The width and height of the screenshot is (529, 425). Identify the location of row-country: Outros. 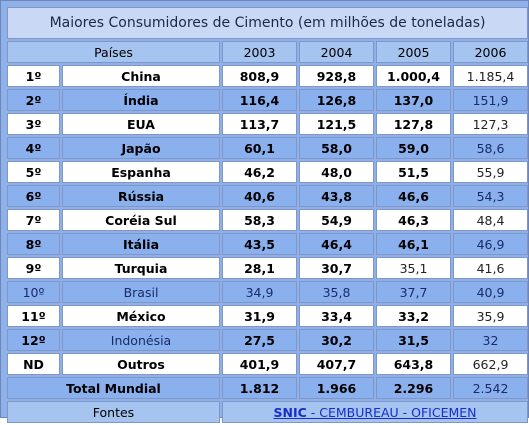
(141, 364).